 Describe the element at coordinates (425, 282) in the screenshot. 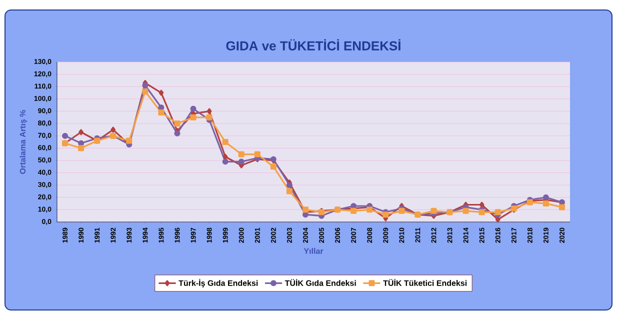

I see `legend-label: TÜİK Tüketici Endeksi` at that location.